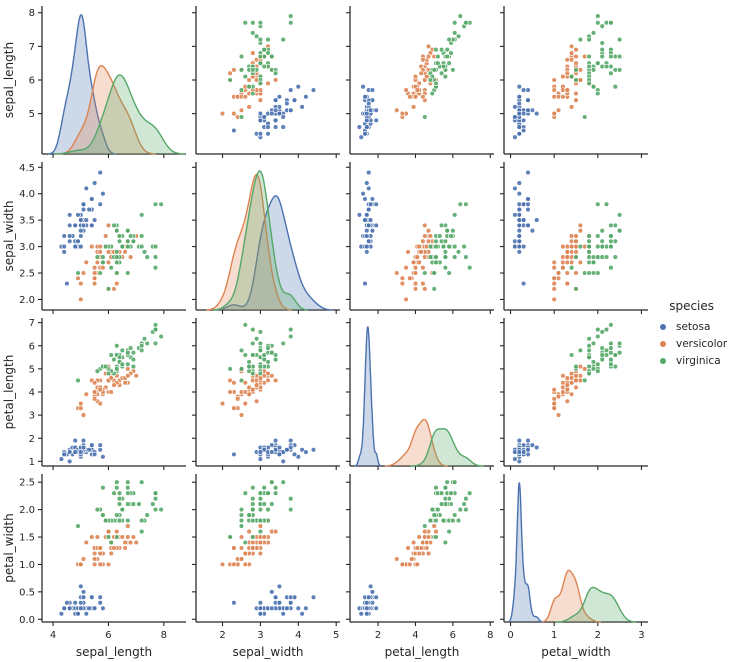  What do you see at coordinates (27, 194) in the screenshot?
I see `y-tick-label: 4.0` at bounding box center [27, 194].